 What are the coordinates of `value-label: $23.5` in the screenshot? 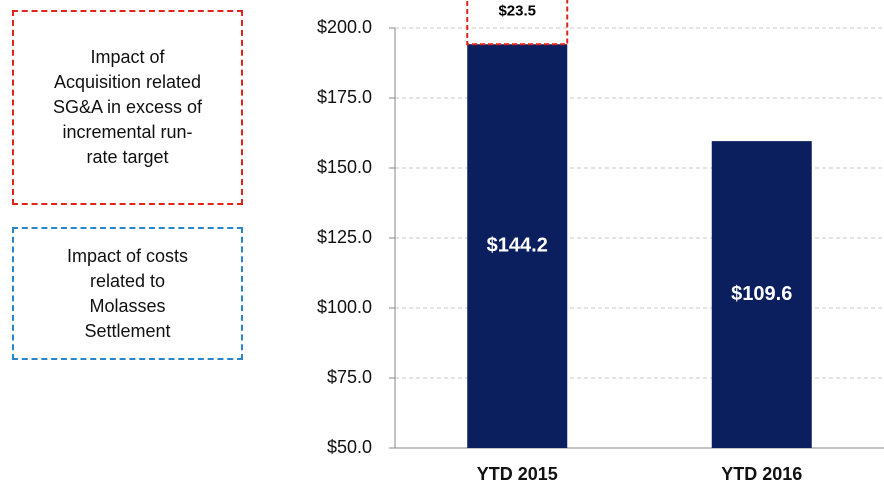 It's located at (517, 10).